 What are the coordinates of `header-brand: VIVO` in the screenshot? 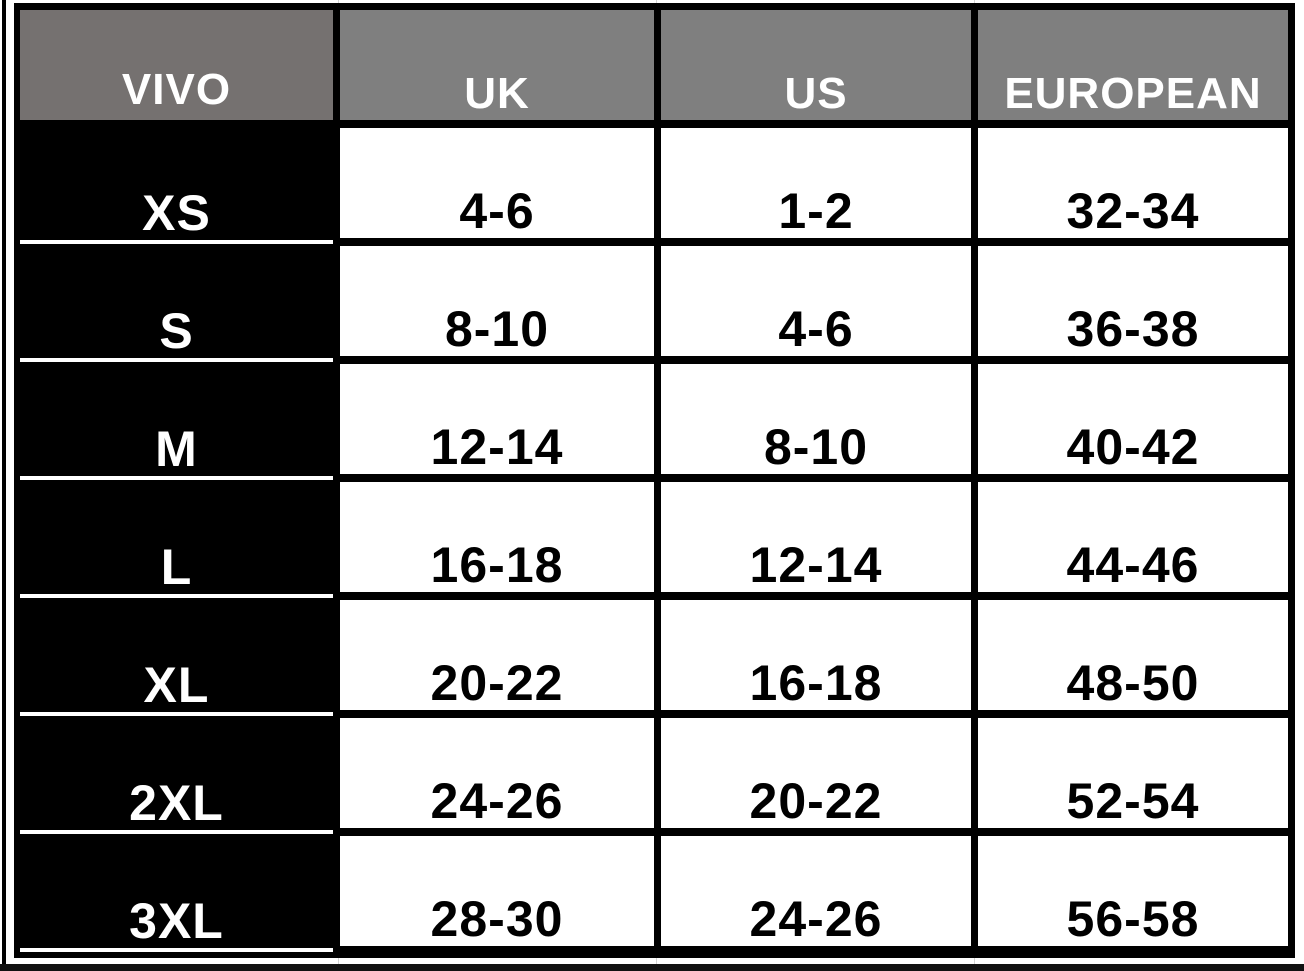 It's located at (176, 65).